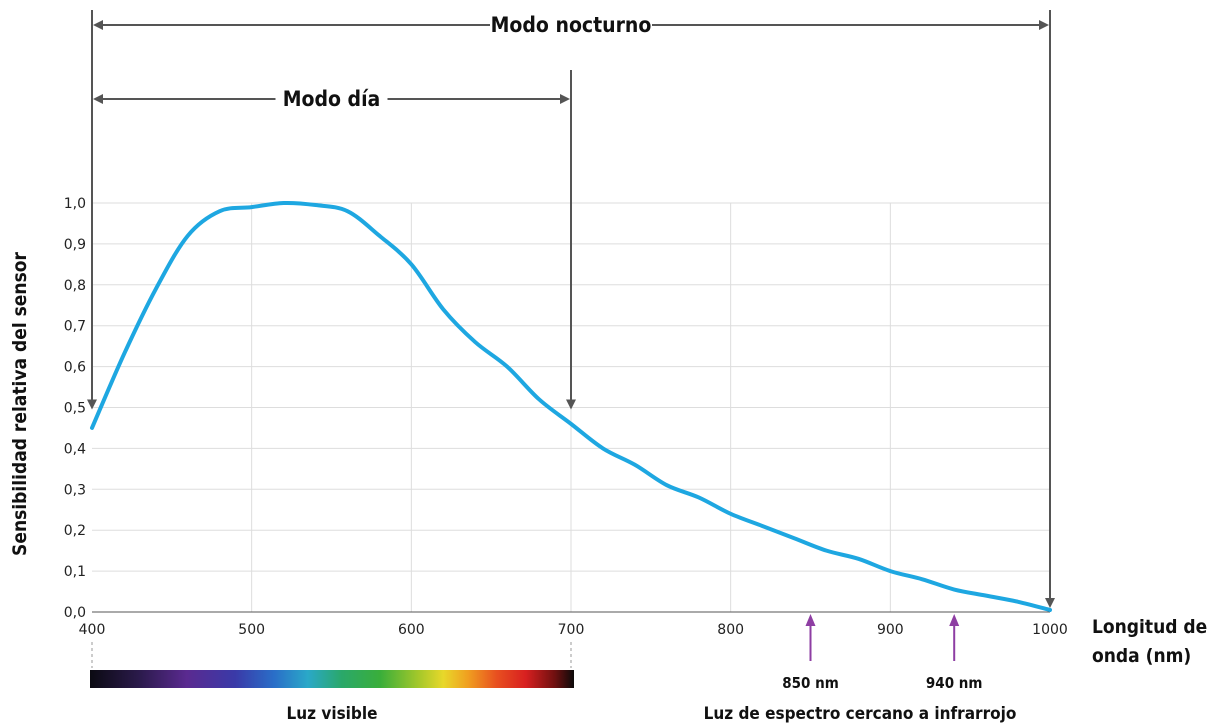  What do you see at coordinates (75, 449) in the screenshot?
I see `y-tick-label: 0,4` at bounding box center [75, 449].